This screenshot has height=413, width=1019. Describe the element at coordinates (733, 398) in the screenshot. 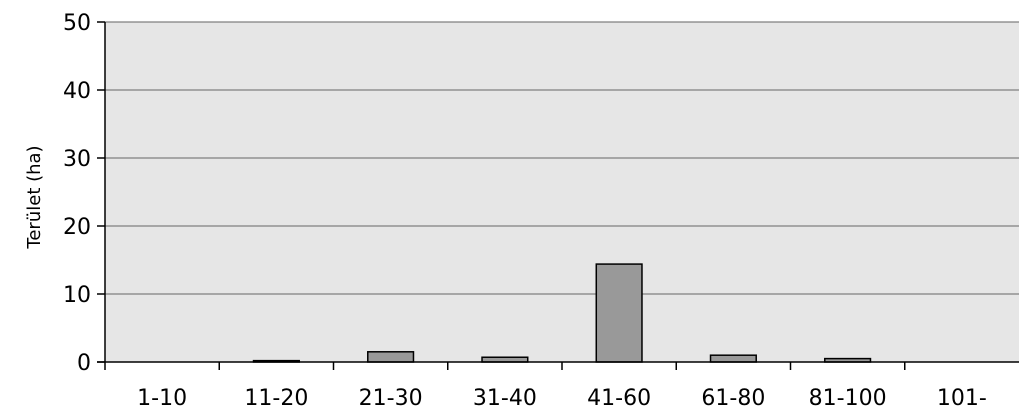

I see `x-tick-label: 61-80` at that location.